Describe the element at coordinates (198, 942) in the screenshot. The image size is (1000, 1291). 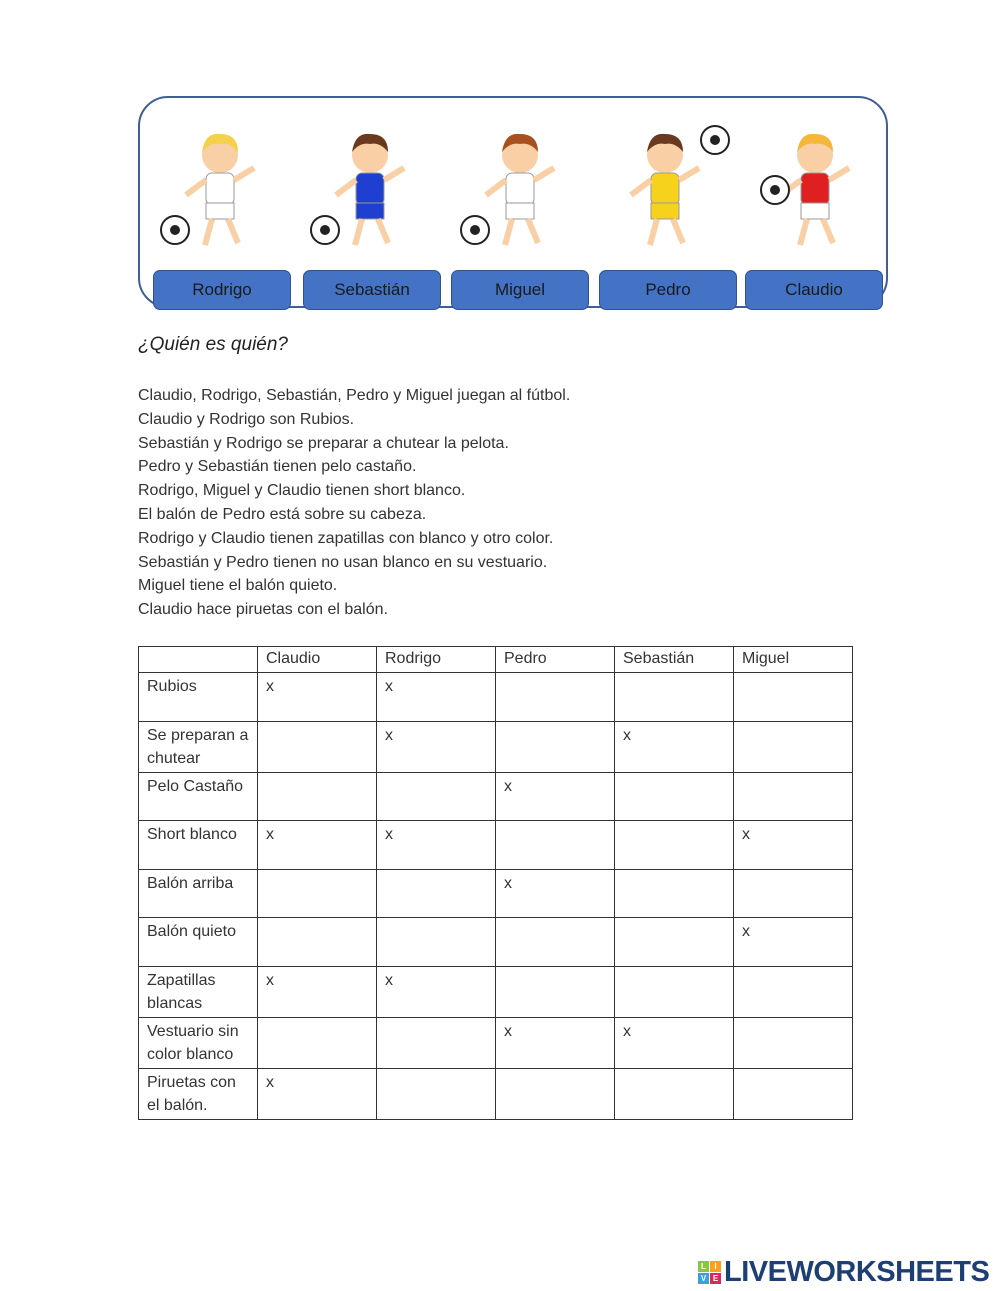
I see `row-label: Balón quieto` at that location.